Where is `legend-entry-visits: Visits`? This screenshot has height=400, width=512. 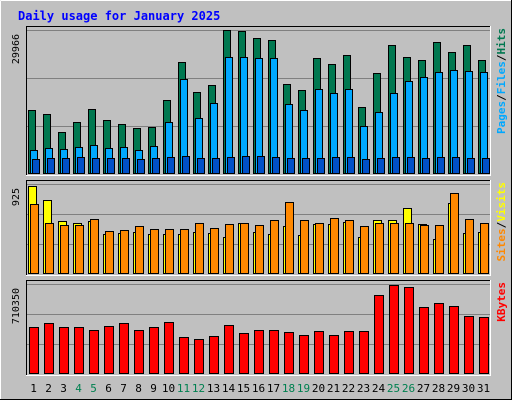 legend-entry-visits: Visits is located at coordinates (501, 202).